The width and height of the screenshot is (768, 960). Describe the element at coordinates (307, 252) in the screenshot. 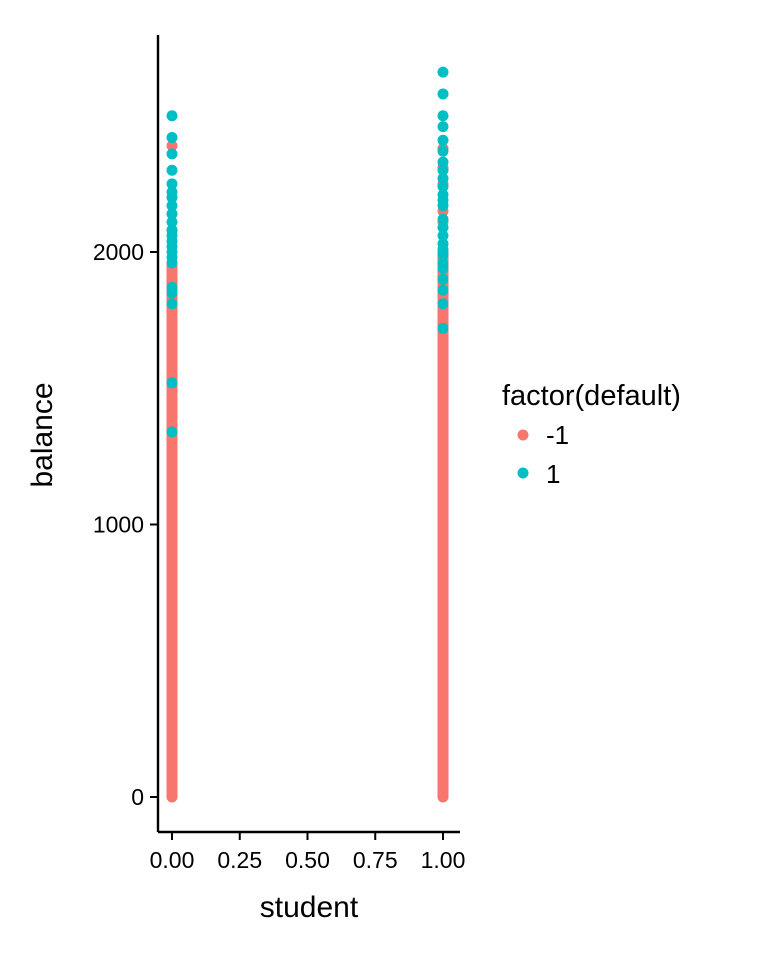

I see `data-points` at that location.